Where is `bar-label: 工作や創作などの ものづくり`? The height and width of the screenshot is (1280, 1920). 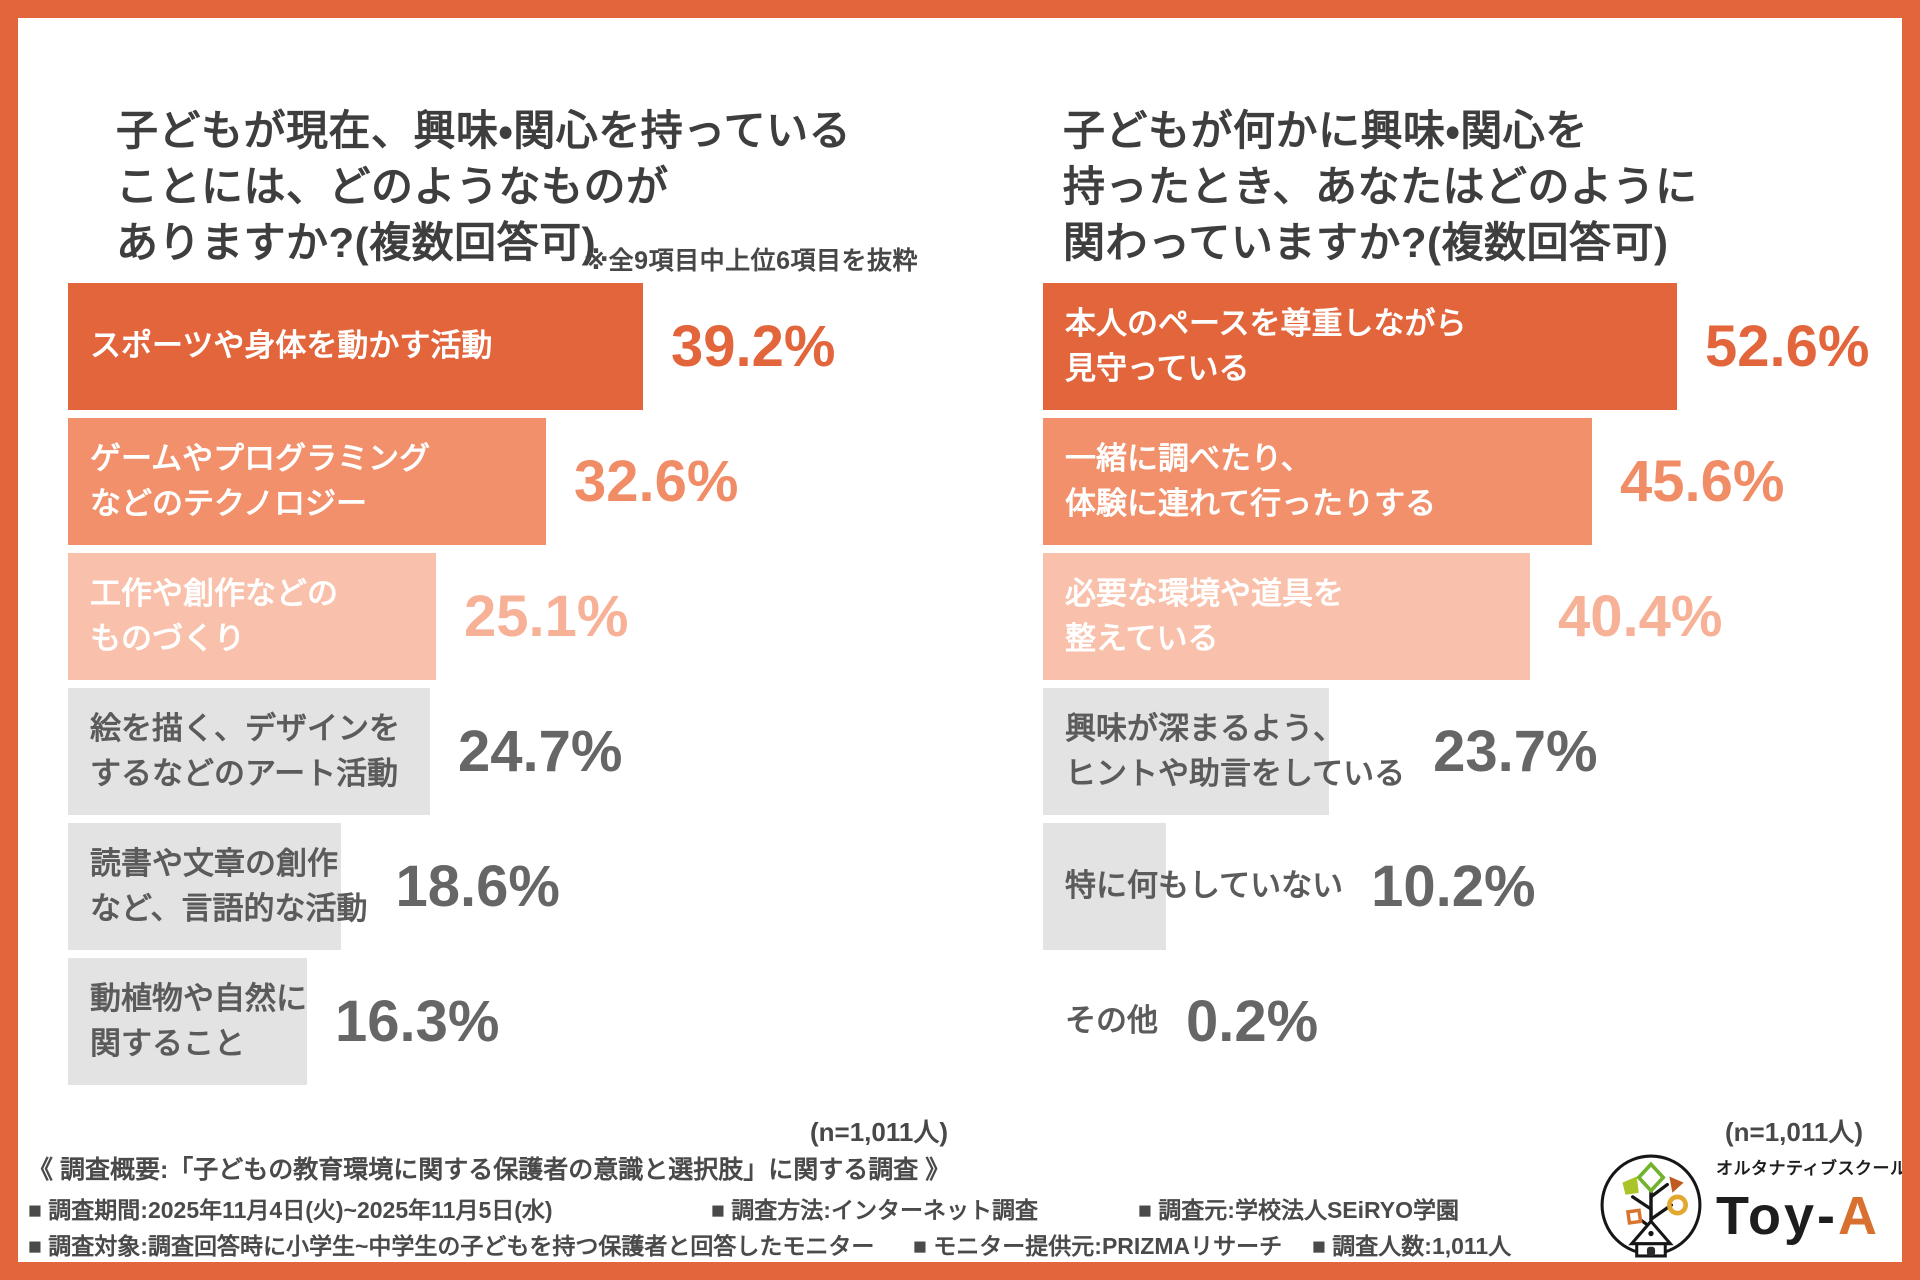 bar-label: 工作や創作などの ものづくり is located at coordinates (214, 616).